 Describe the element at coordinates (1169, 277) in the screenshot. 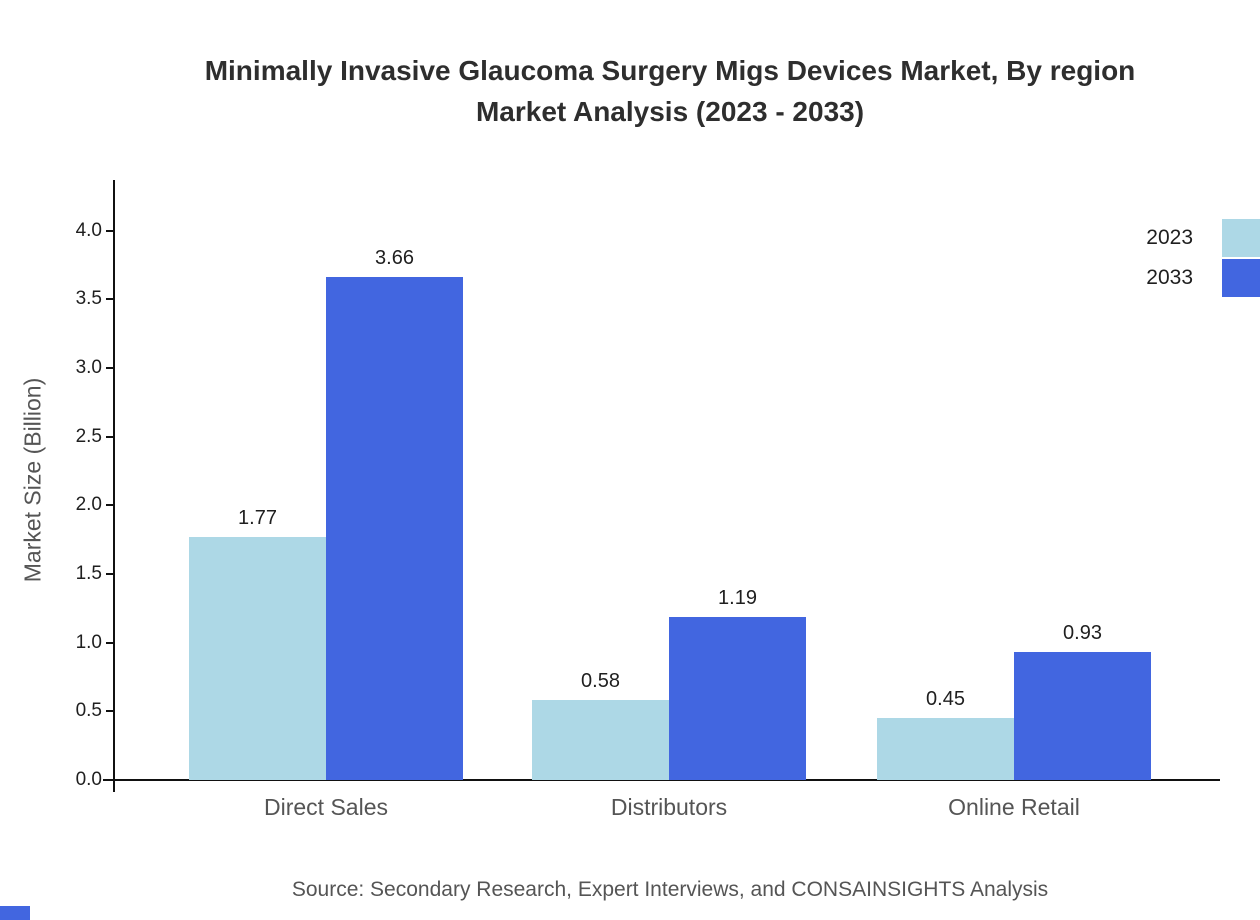

I see `legend-label: 2033` at that location.